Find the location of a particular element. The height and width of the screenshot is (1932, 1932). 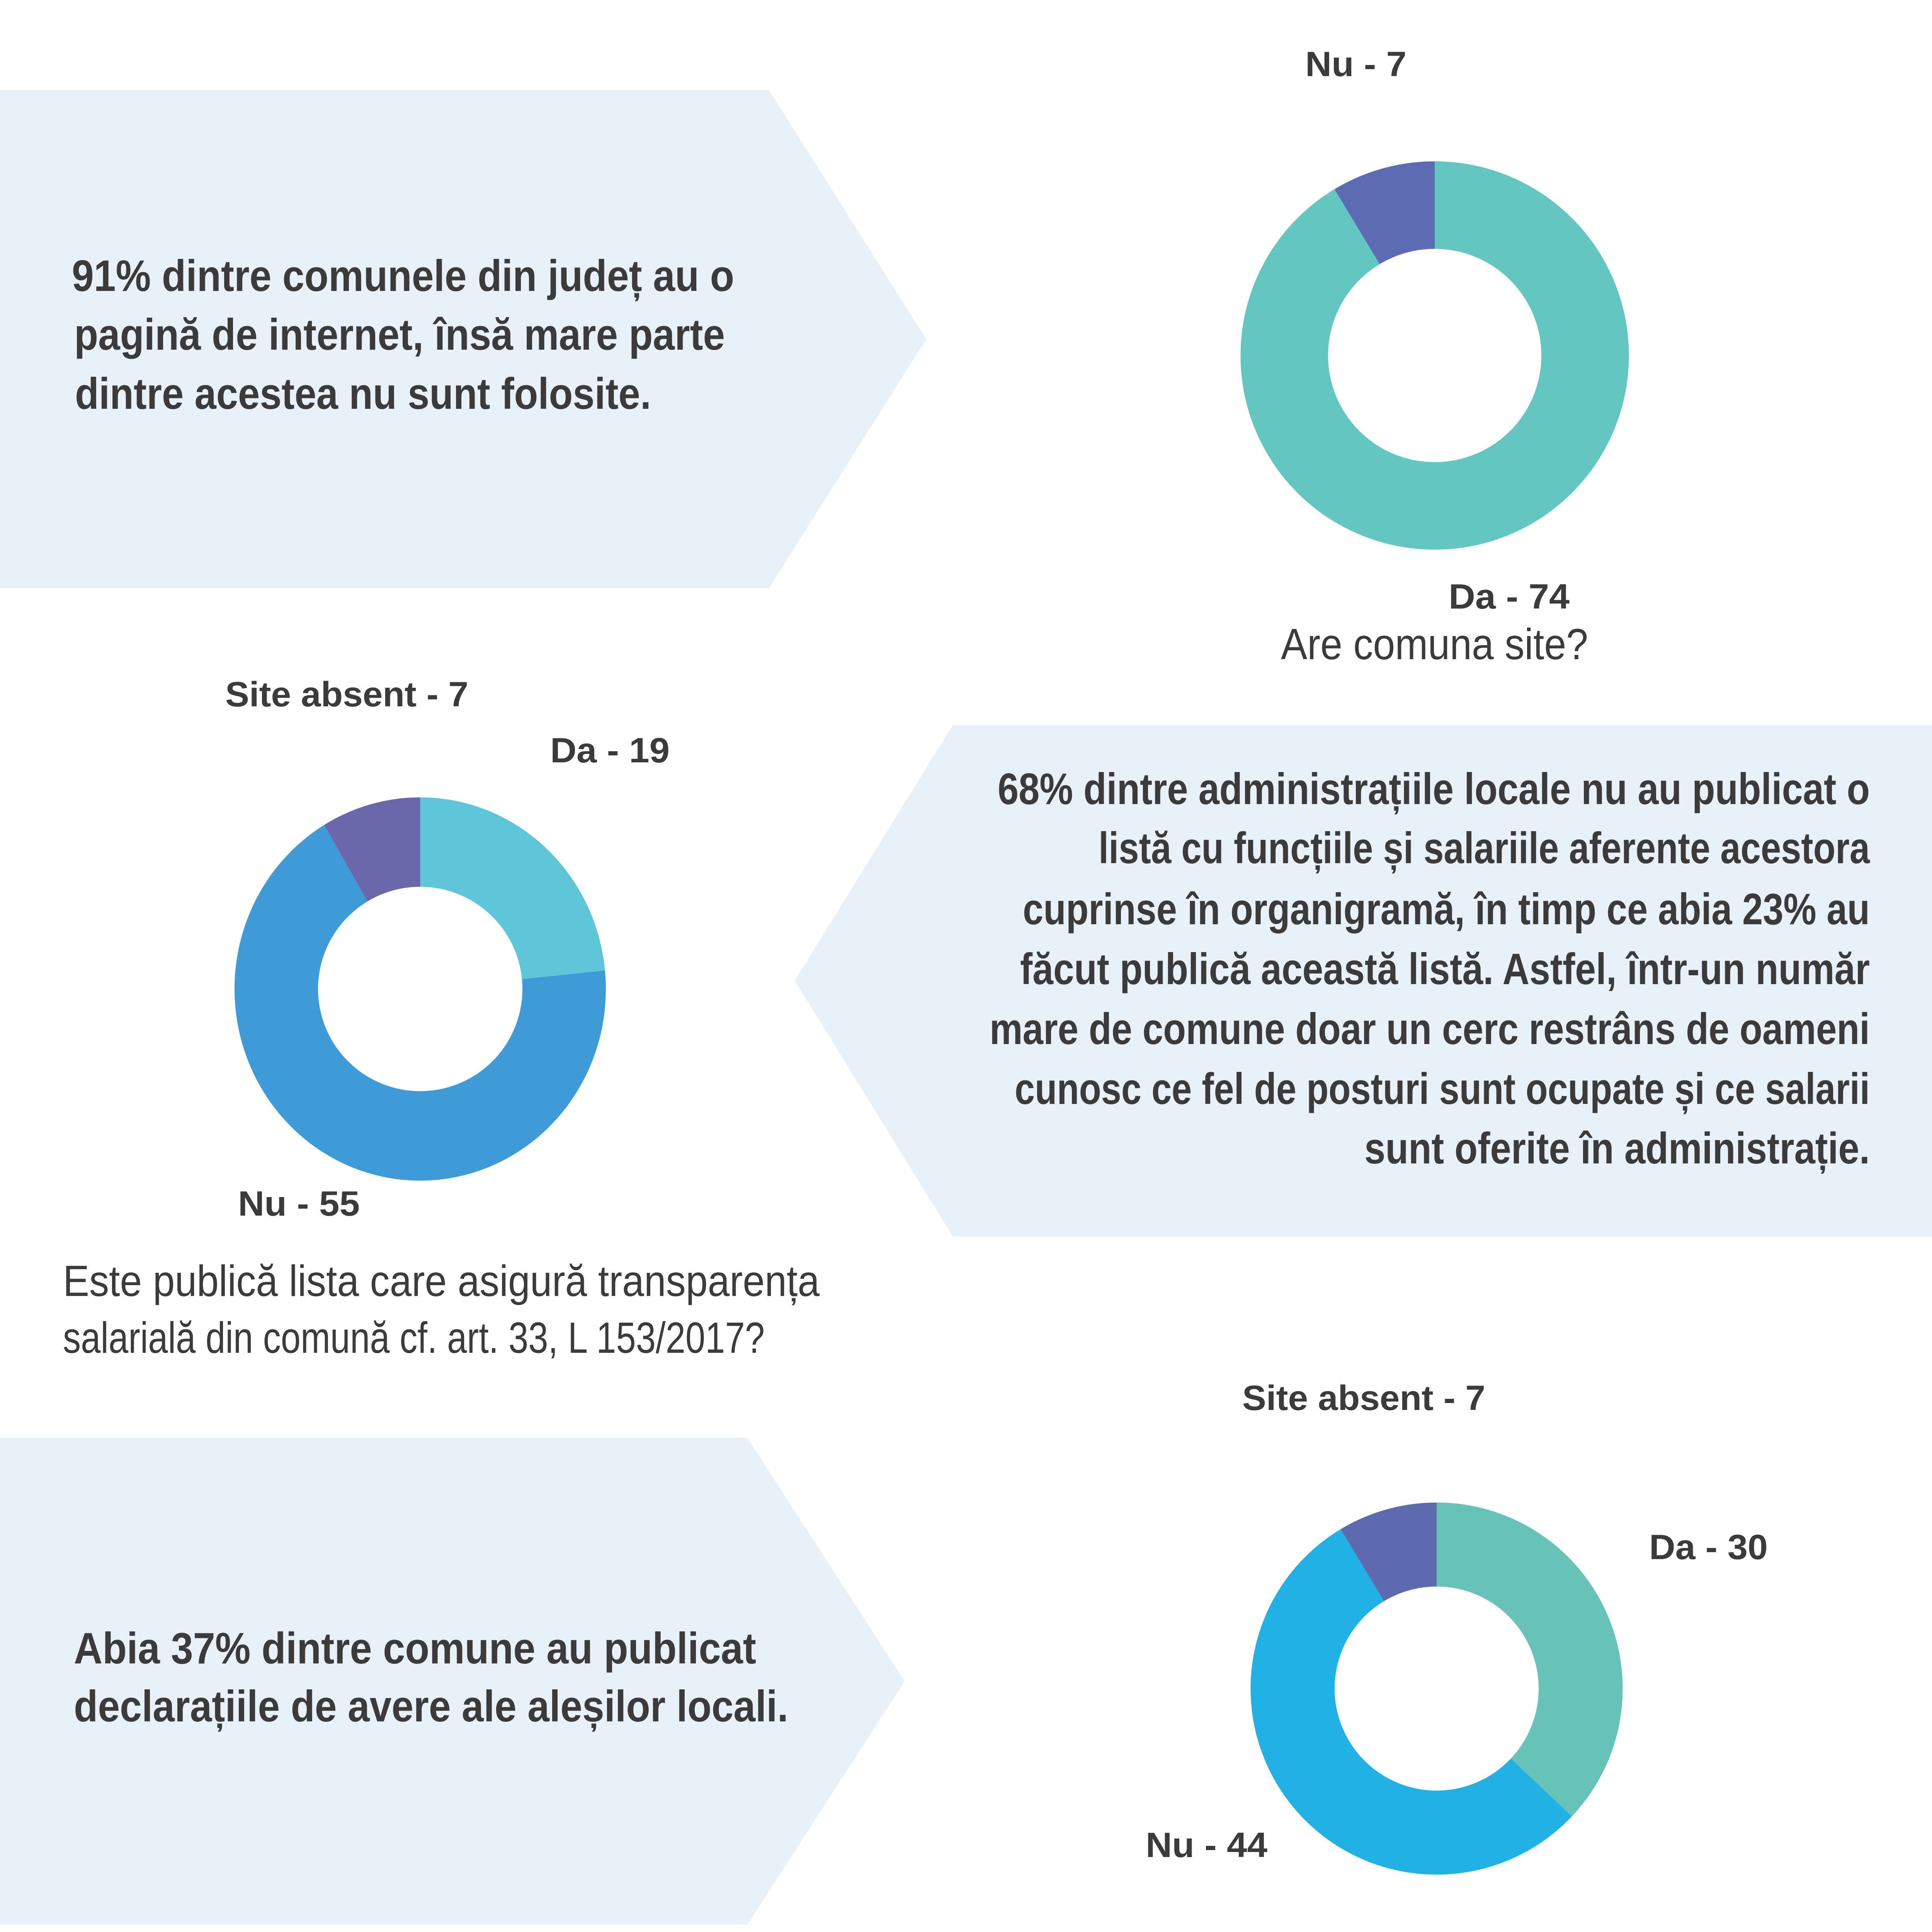

svg-text: sunt oferite în administrație. is located at coordinates (1617, 1149).